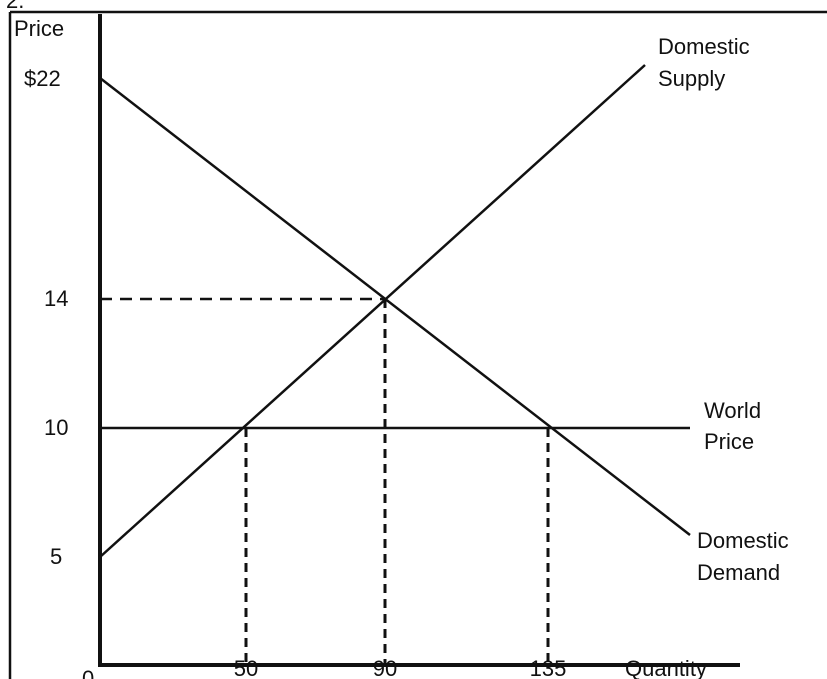 The width and height of the screenshot is (827, 679). Describe the element at coordinates (42, 78) in the screenshot. I see `y-label: $22` at that location.